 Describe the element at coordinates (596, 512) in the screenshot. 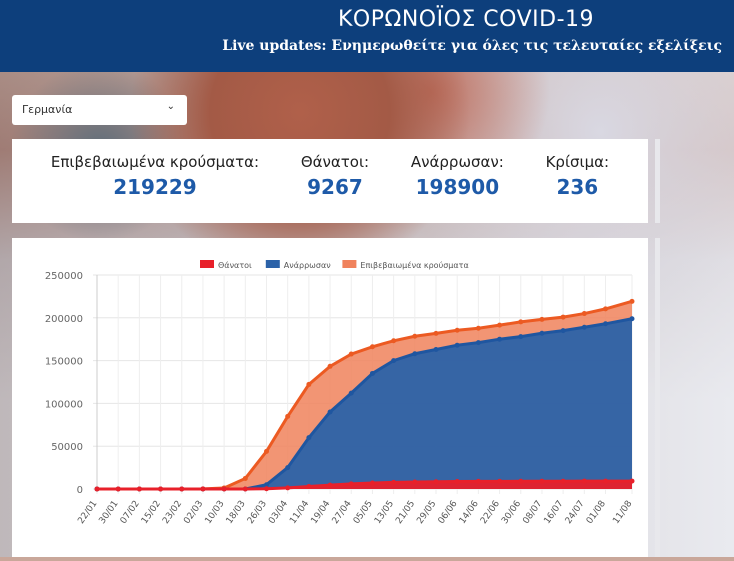

I see `x-tick-label: 01/08` at that location.